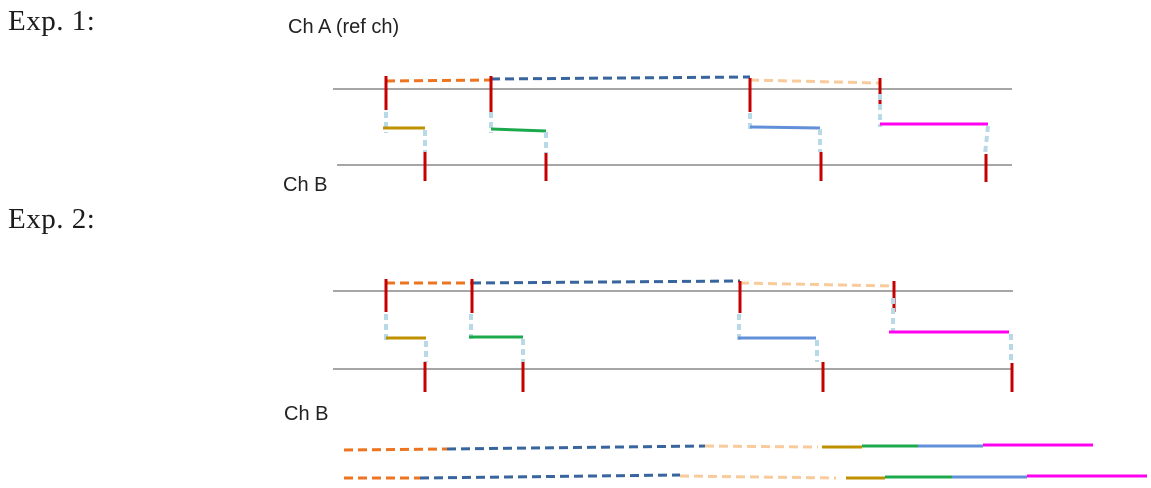  What do you see at coordinates (395, 449) in the screenshot?
I see `chb-row1-orange` at bounding box center [395, 449].